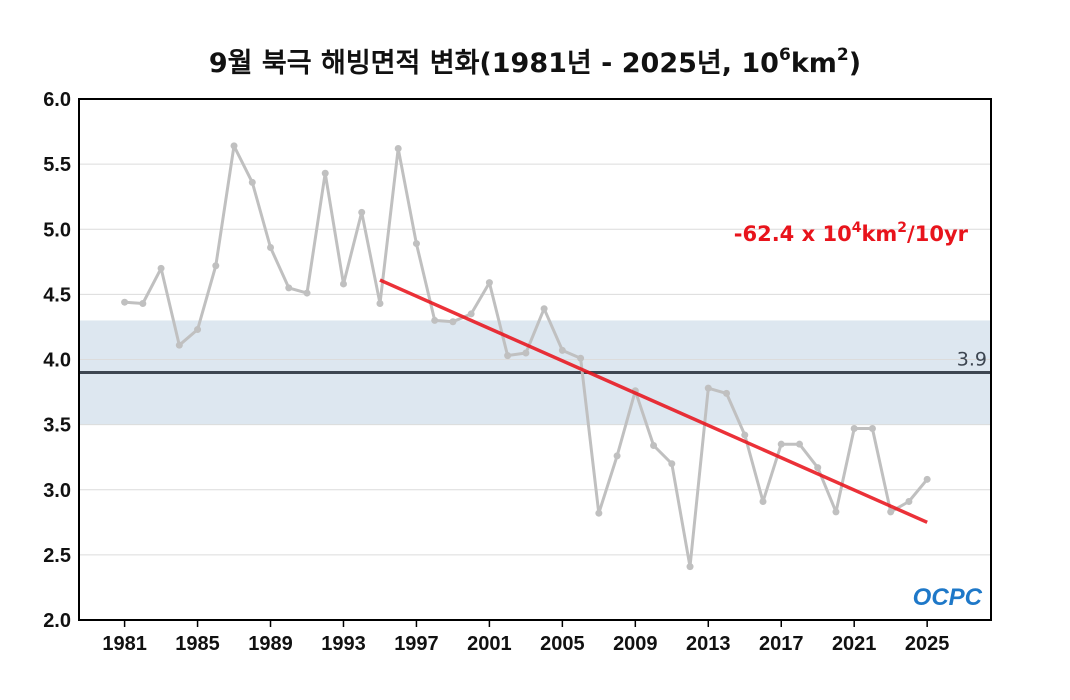 This screenshot has width=1070, height=700. Describe the element at coordinates (494, 63) in the screenshot. I see `title-main: 9월 북극 해빙면적 변화(1981년 - 2025년, 10` at that location.